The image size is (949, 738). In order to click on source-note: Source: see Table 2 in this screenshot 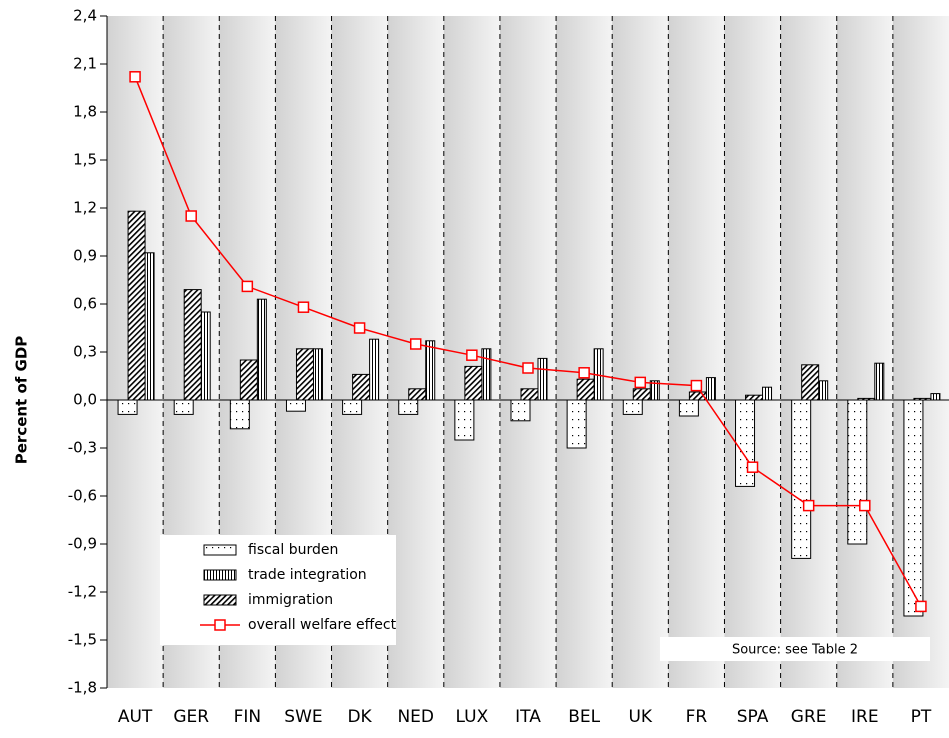, I will do `click(795, 650)`.